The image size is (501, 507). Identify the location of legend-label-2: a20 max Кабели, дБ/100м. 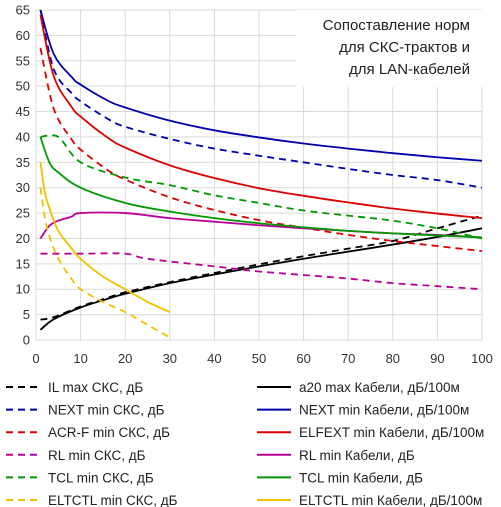
(379, 387).